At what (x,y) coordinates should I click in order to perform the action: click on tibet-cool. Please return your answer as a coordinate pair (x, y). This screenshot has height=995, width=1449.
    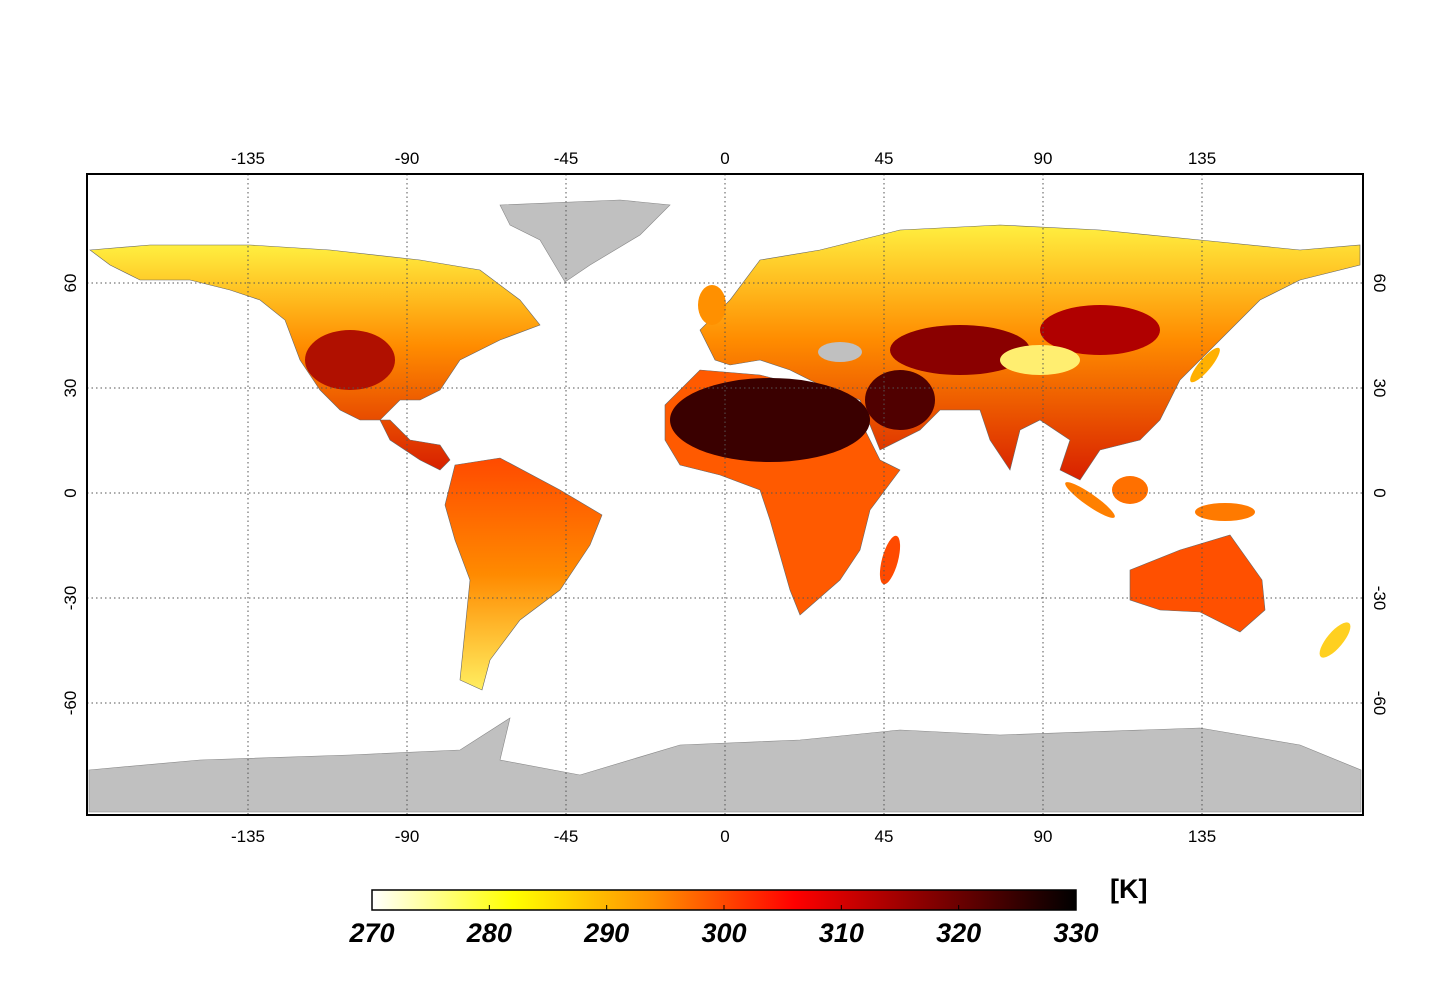
    Looking at the image, I should click on (1040, 360).